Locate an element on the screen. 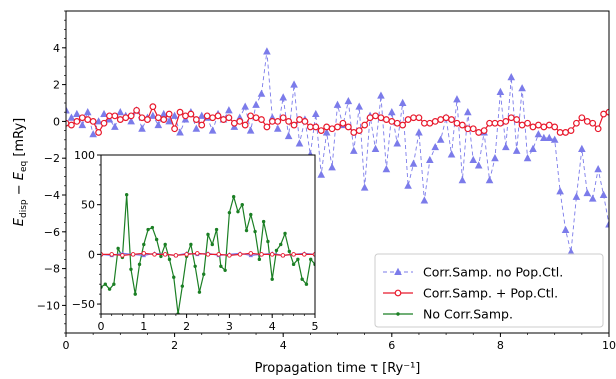 The width and height of the screenshot is (616, 379). legend-item-1: Corr.Samp. + Pop.Ctl. is located at coordinates (470, 293).